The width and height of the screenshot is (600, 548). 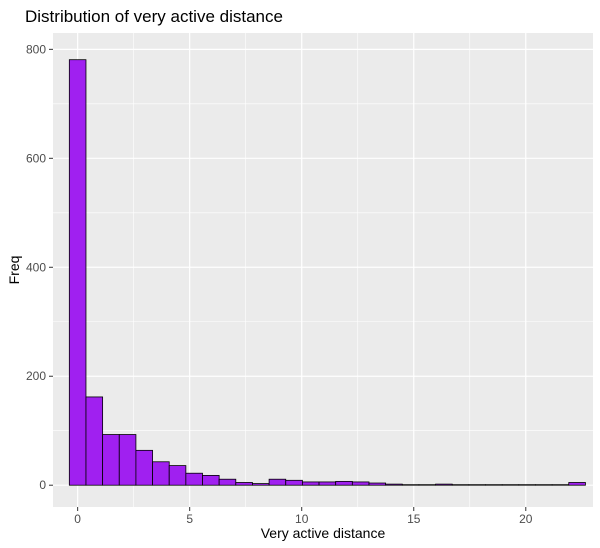 What do you see at coordinates (154, 16) in the screenshot?
I see `chart-title: Distribution of very active distance` at bounding box center [154, 16].